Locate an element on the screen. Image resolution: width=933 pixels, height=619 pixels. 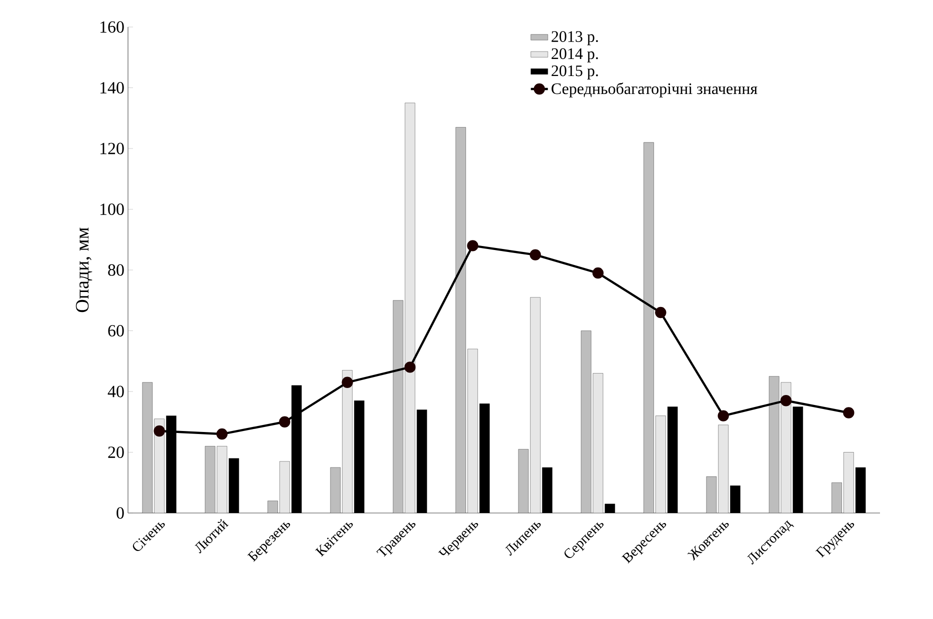
legend-label: 2015 р. is located at coordinates (575, 72).